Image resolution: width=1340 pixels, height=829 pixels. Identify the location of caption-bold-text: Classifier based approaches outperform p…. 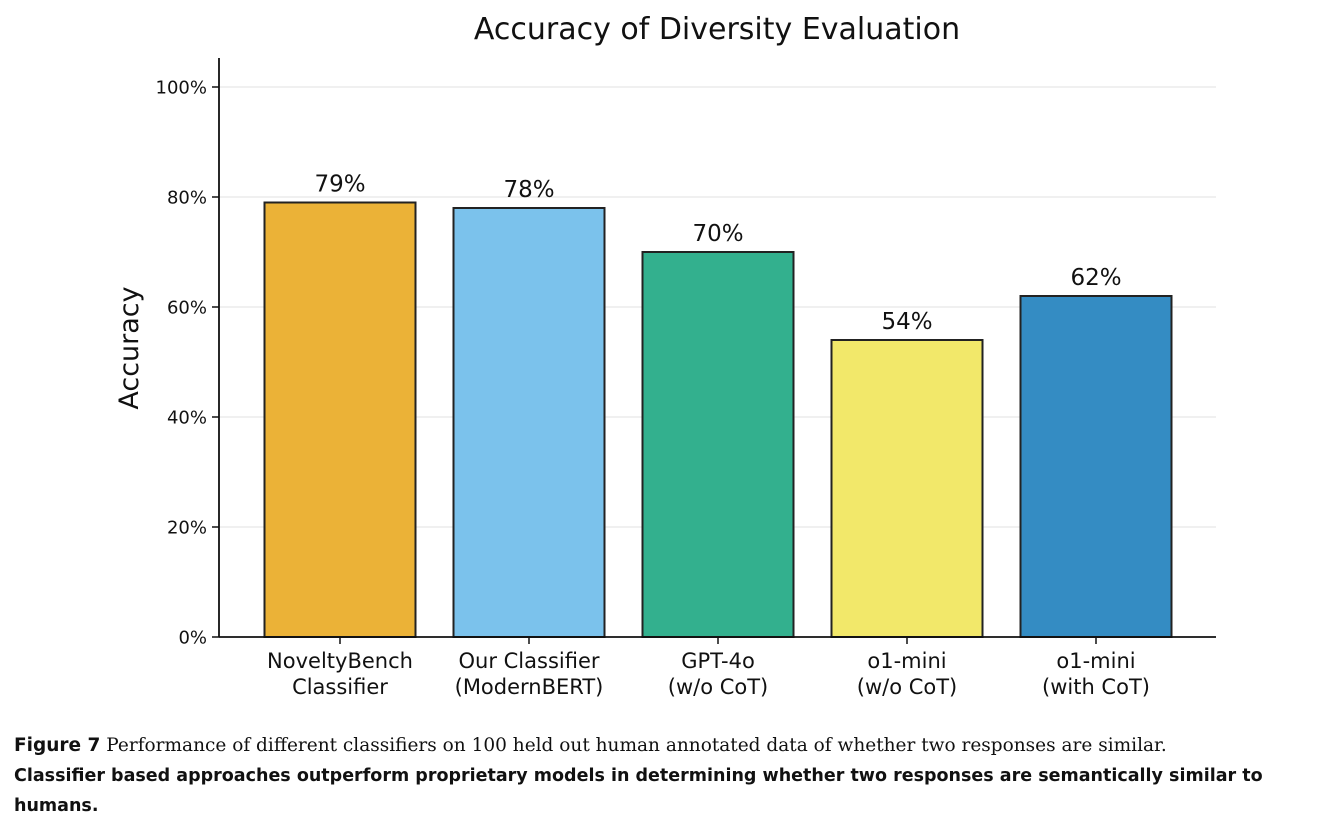
(638, 791).